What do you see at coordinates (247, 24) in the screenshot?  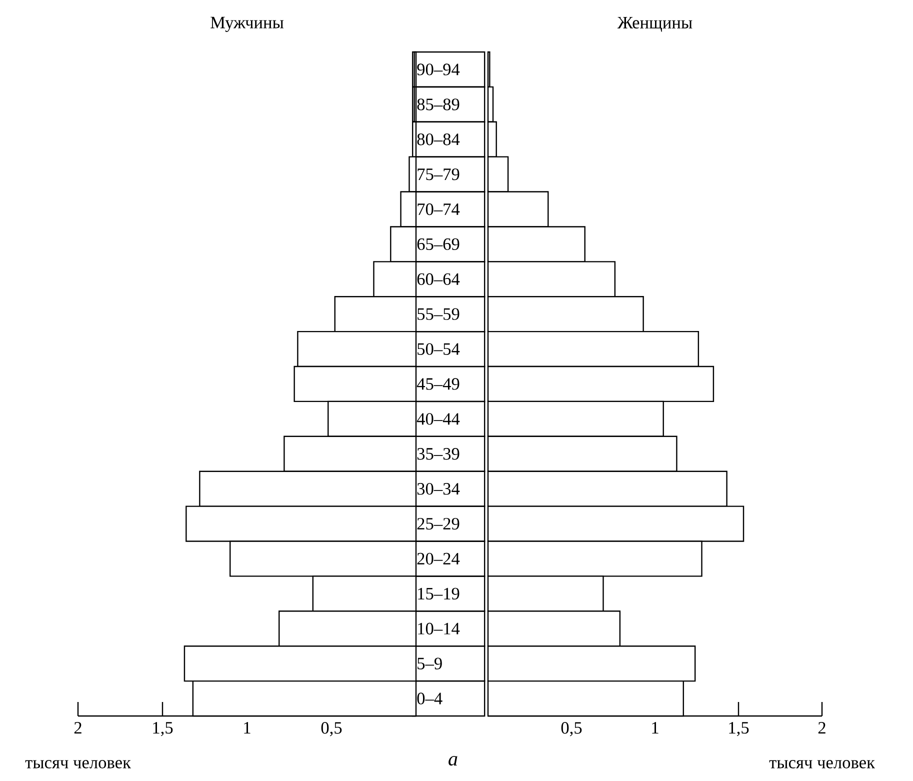 I see `chart-title: Мужчины` at bounding box center [247, 24].